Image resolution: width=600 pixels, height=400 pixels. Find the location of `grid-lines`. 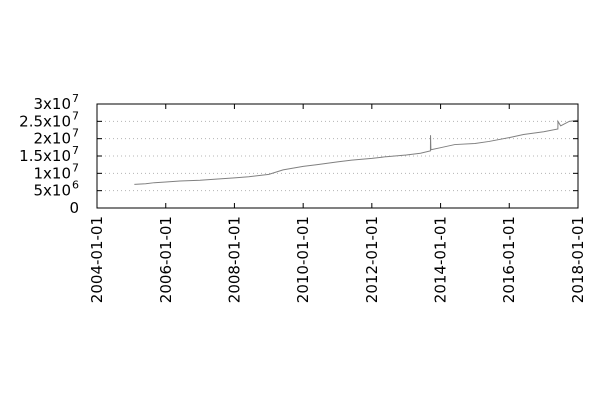

grid-lines is located at coordinates (337, 156).